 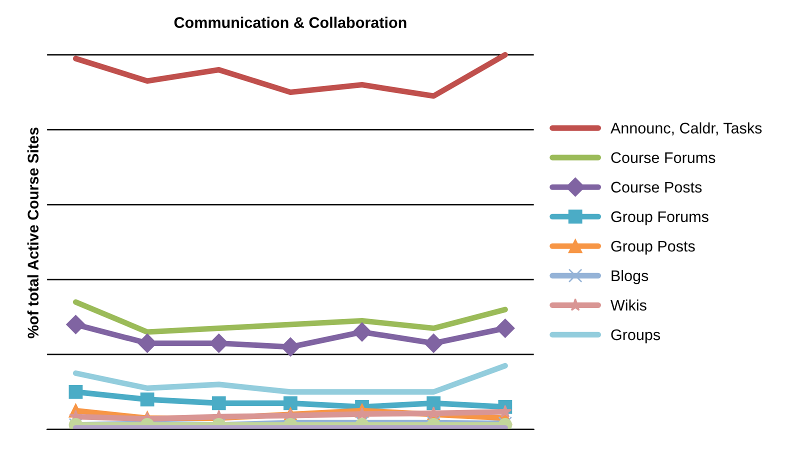 I want to click on legend-label: Course Forums, so click(x=663, y=158).